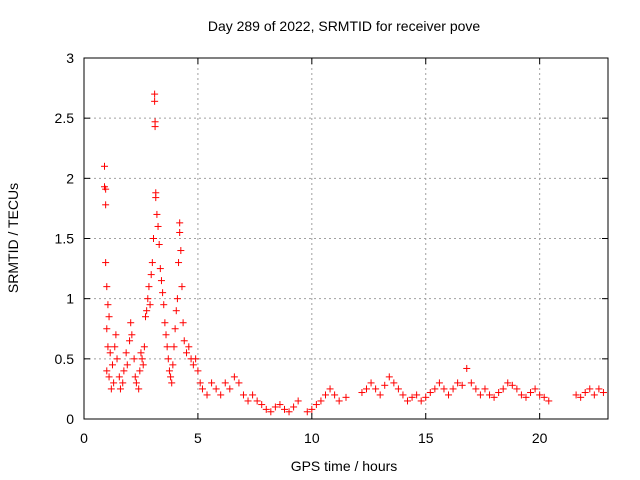 The image size is (640, 480). I want to click on x-tick-label: 10, so click(312, 438).